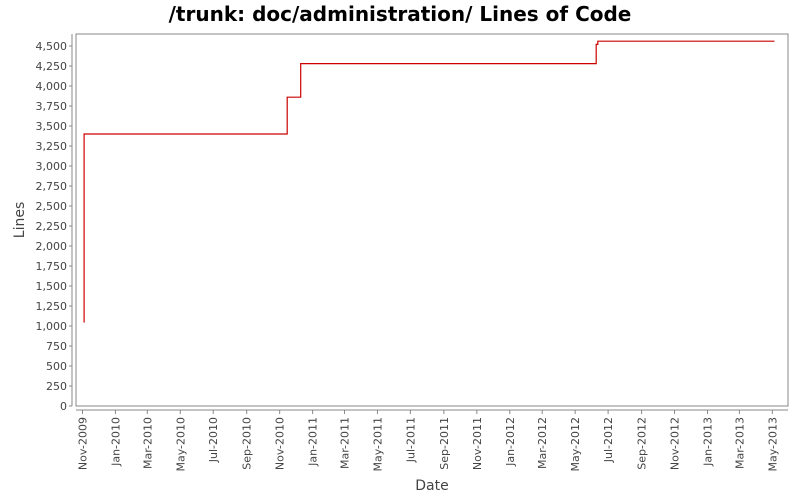  What do you see at coordinates (147, 443) in the screenshot?
I see `x-tick-label: Mar-2010` at bounding box center [147, 443].